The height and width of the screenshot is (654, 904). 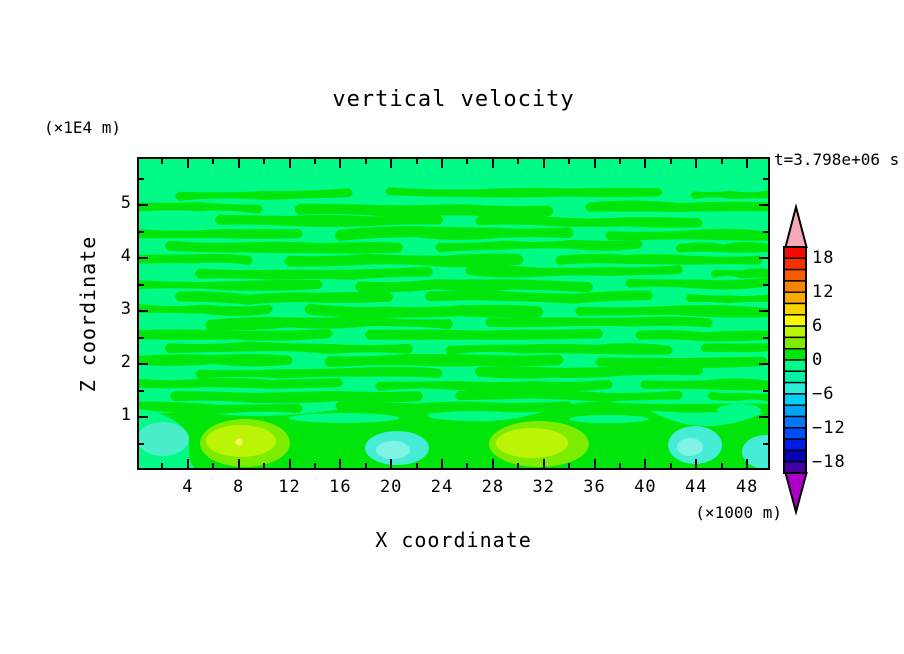 I want to click on figure-title: vertical velocity, so click(x=453, y=99).